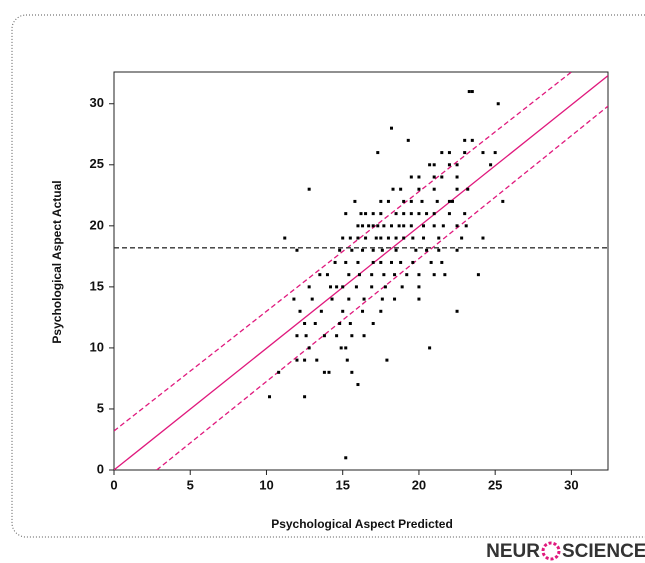  What do you see at coordinates (97, 224) in the screenshot?
I see `y-tick-label: 20` at bounding box center [97, 224].